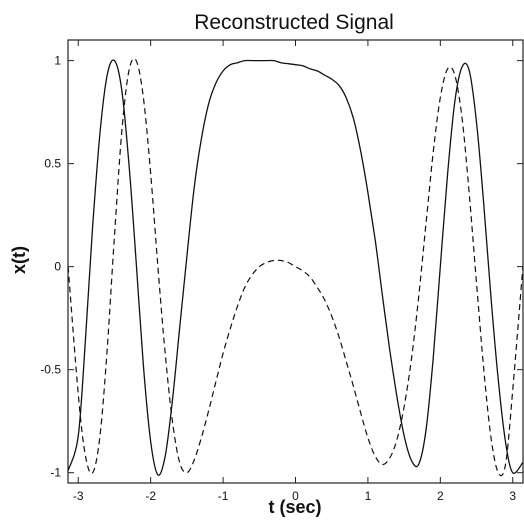  What do you see at coordinates (52, 164) in the screenshot?
I see `y-tick-label: 0.5` at bounding box center [52, 164].